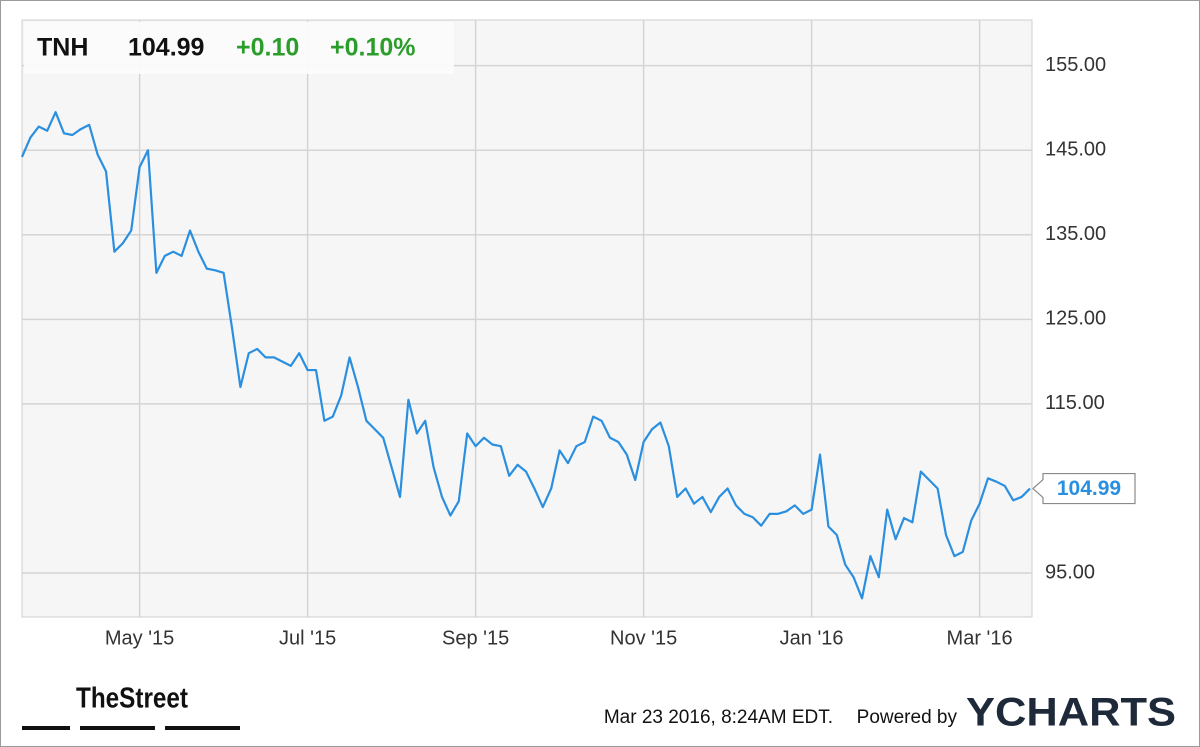 The image size is (1200, 747). Describe the element at coordinates (643, 638) in the screenshot. I see `x-tick-label: Nov '15` at that location.